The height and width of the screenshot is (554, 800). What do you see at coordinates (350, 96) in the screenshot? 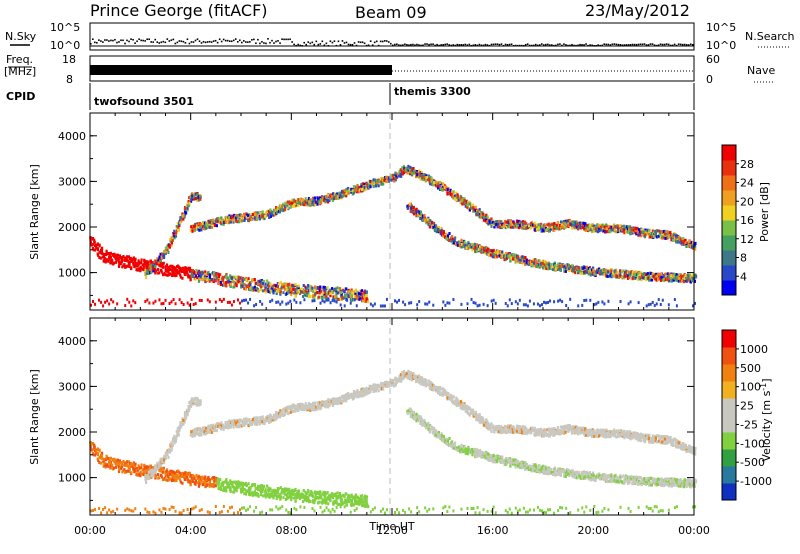
I see `cpid-panel: CPID twofsound 3501 themis 3300` at bounding box center [350, 96].